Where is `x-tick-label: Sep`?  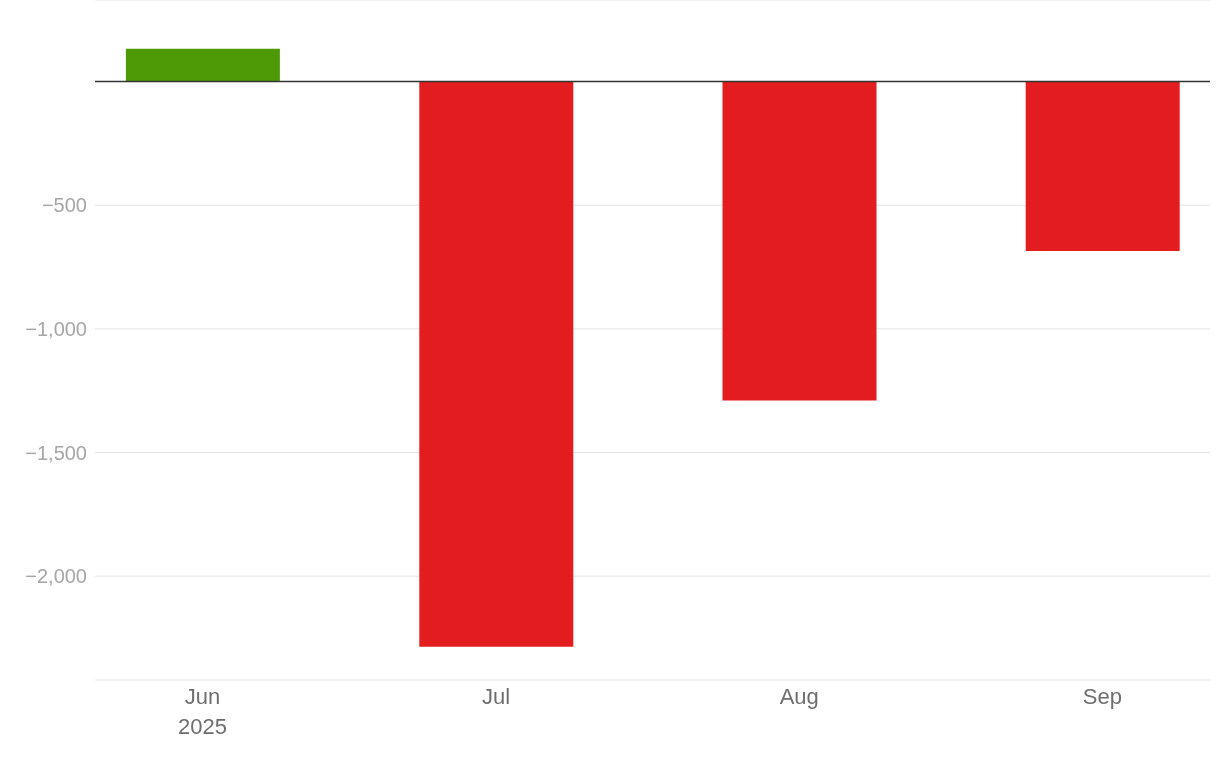 x-tick-label: Sep is located at coordinates (1102, 696).